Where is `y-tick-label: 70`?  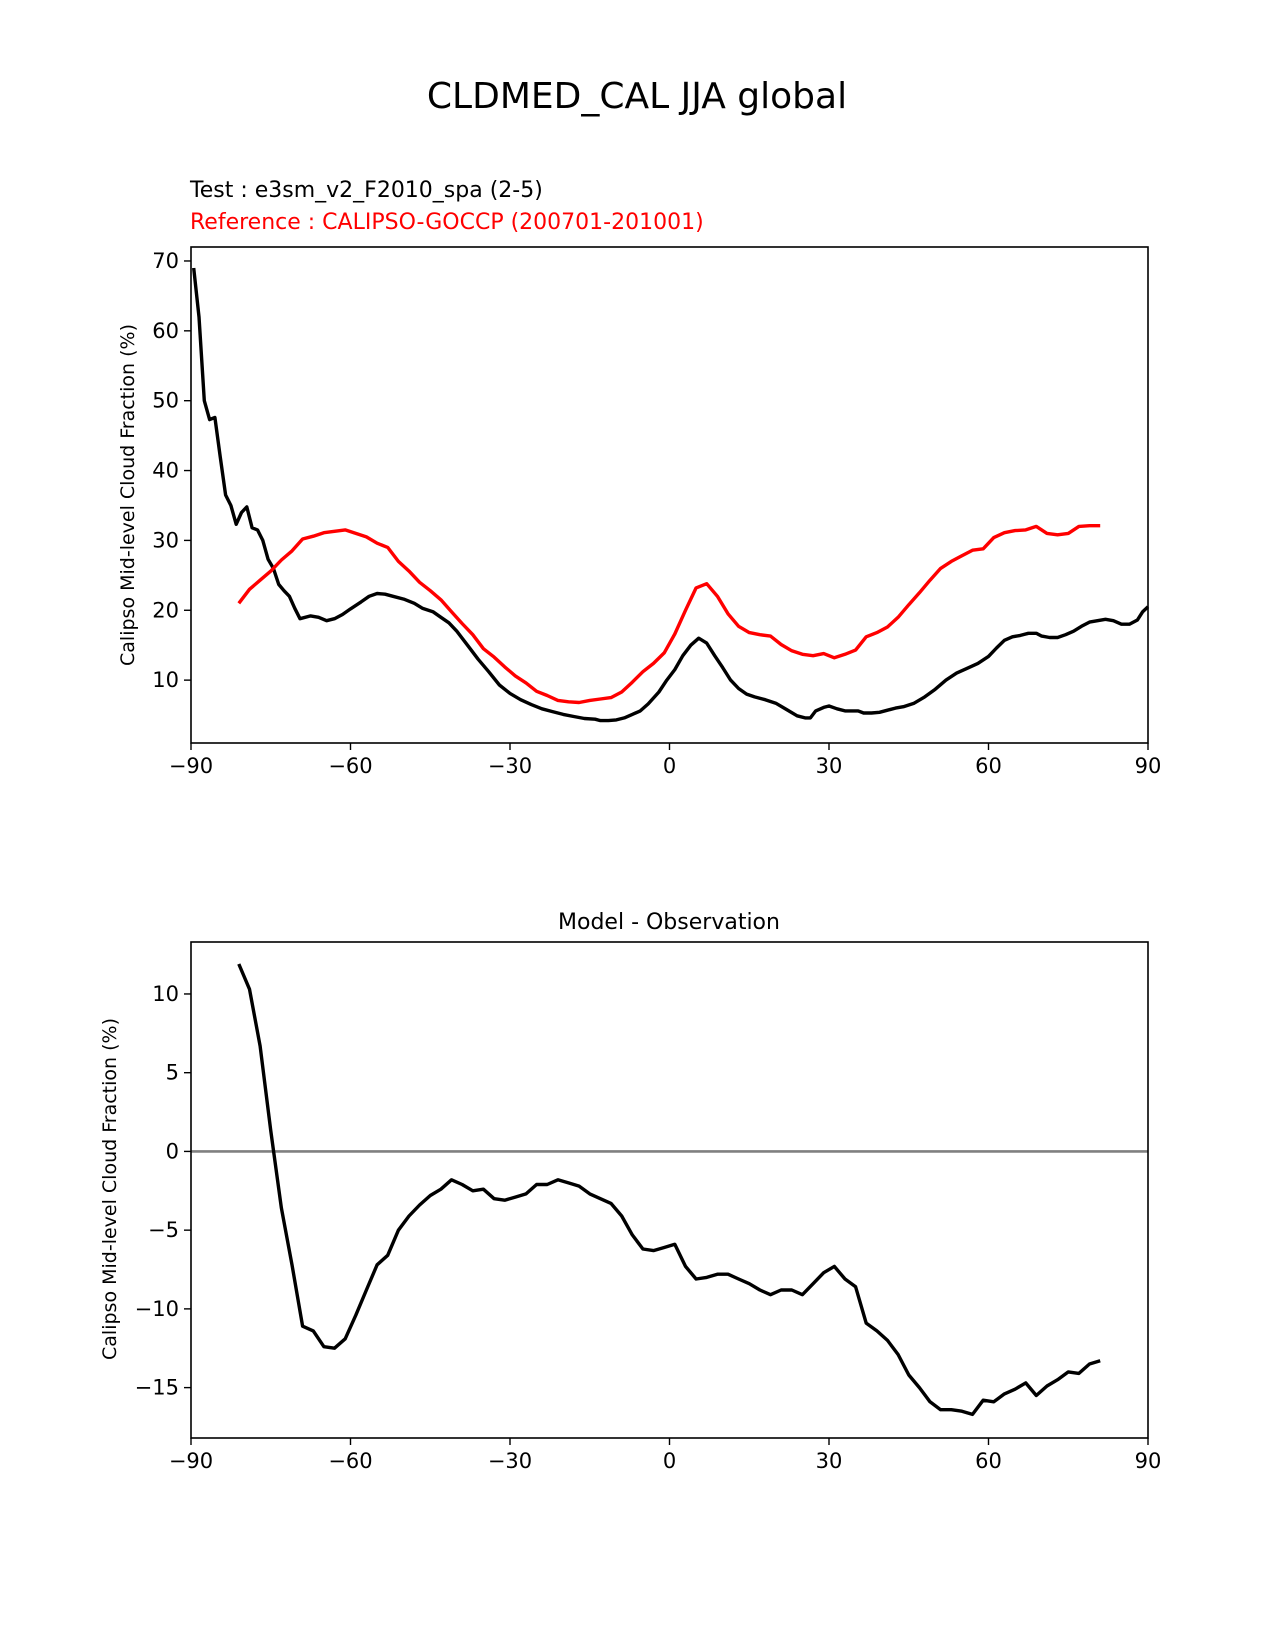
y-tick-label: 70 is located at coordinates (165, 261).